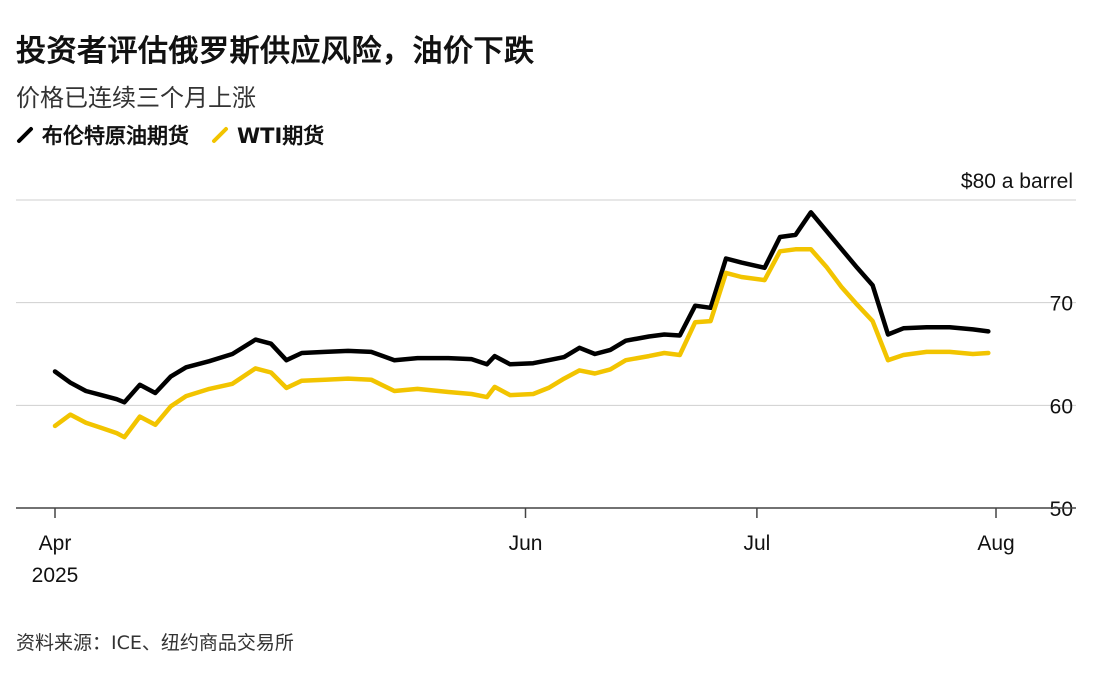 Image resolution: width=1108 pixels, height=676 pixels. I want to click on page-title: 投资者评估俄罗斯供应风险，油价下跌, so click(275, 51).